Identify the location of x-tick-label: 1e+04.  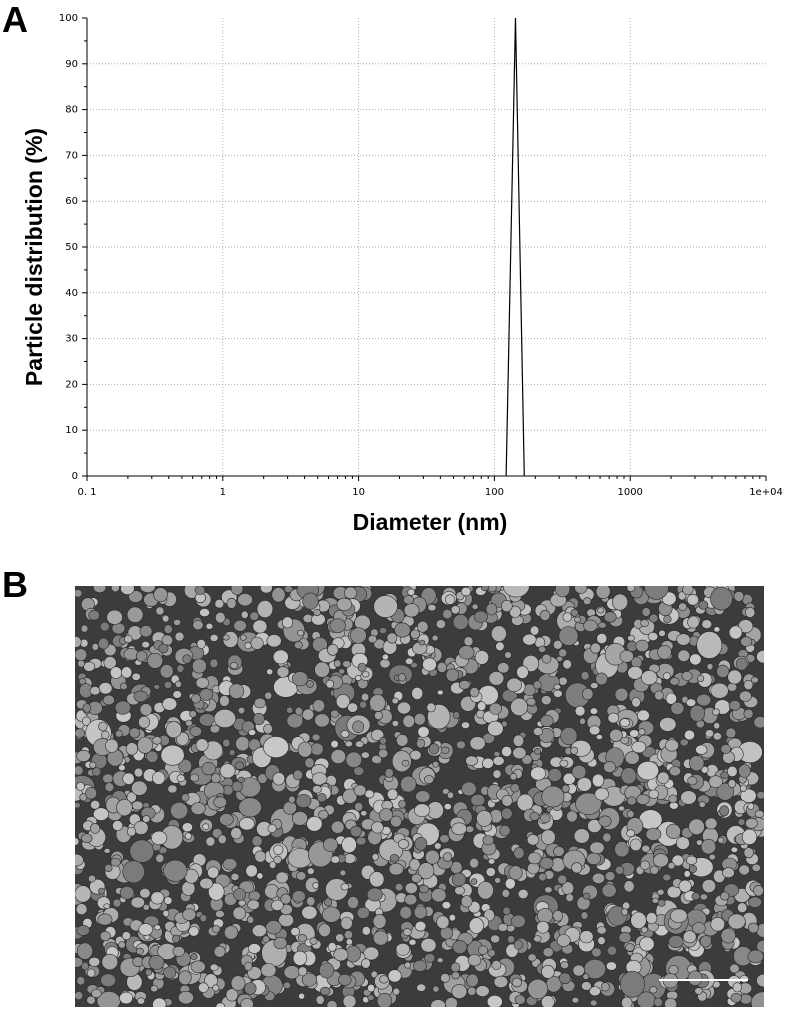
(766, 492).